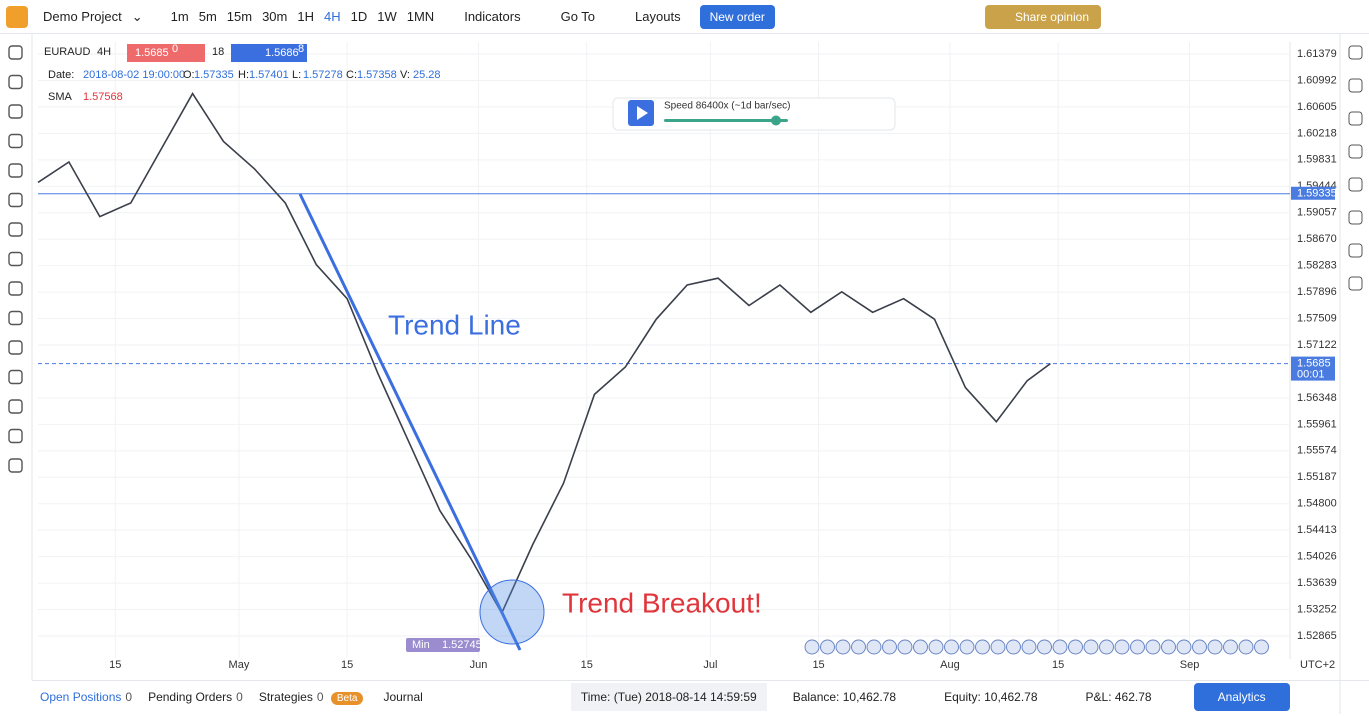  Describe the element at coordinates (726, 120) in the screenshot. I see `speed-track` at that location.